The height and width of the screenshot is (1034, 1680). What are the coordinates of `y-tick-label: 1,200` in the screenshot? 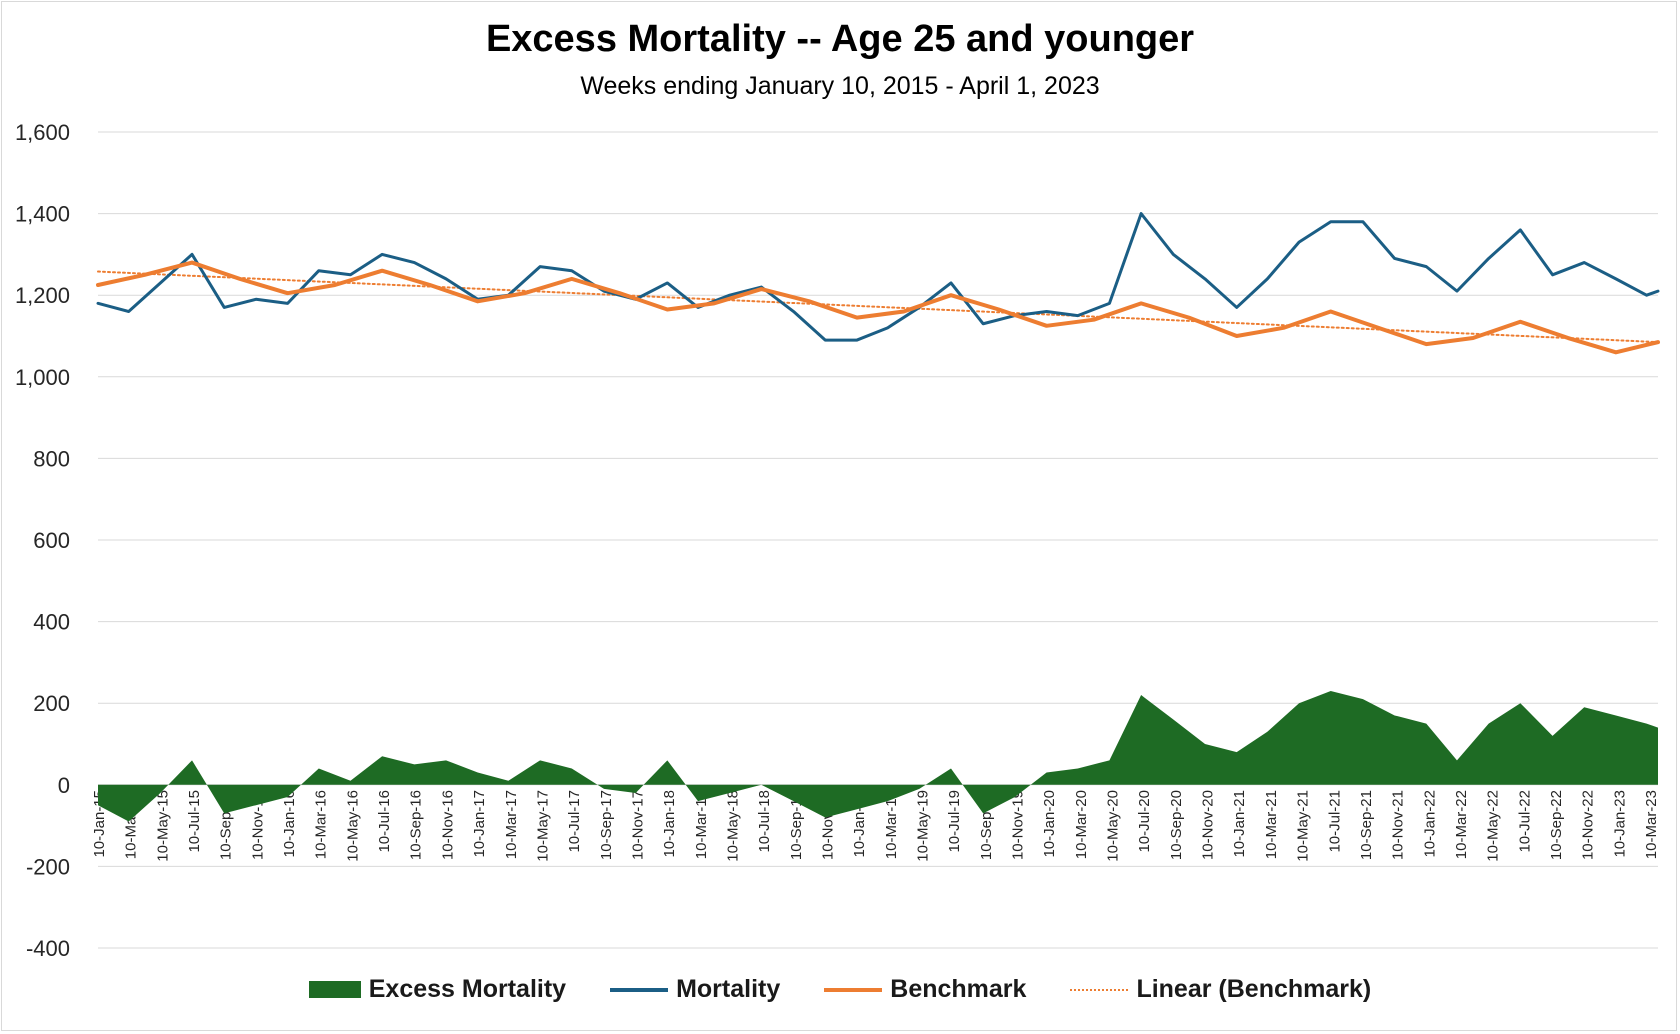 It's located at (42, 295).